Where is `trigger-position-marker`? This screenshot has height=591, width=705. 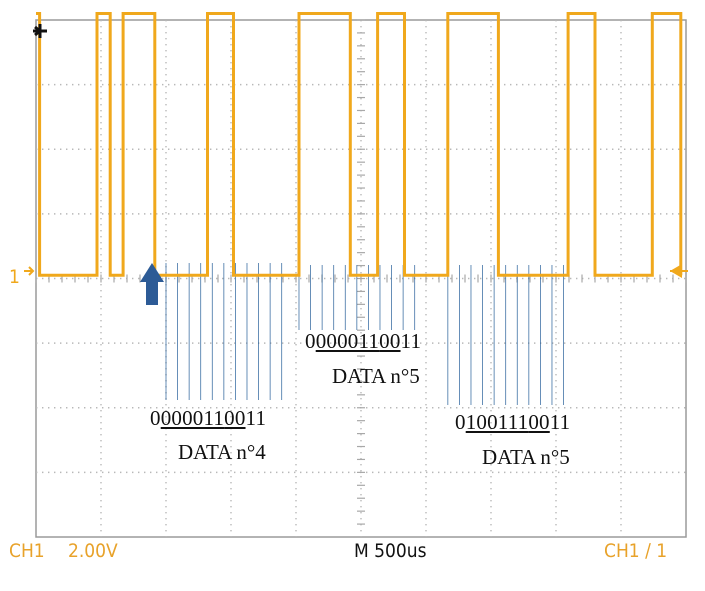
trigger-position-marker is located at coordinates (40, 31).